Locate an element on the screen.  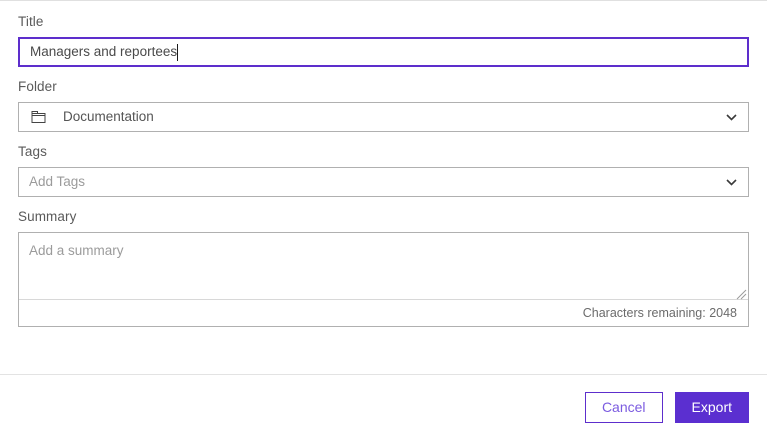
tags-label: Tags is located at coordinates (32, 151).